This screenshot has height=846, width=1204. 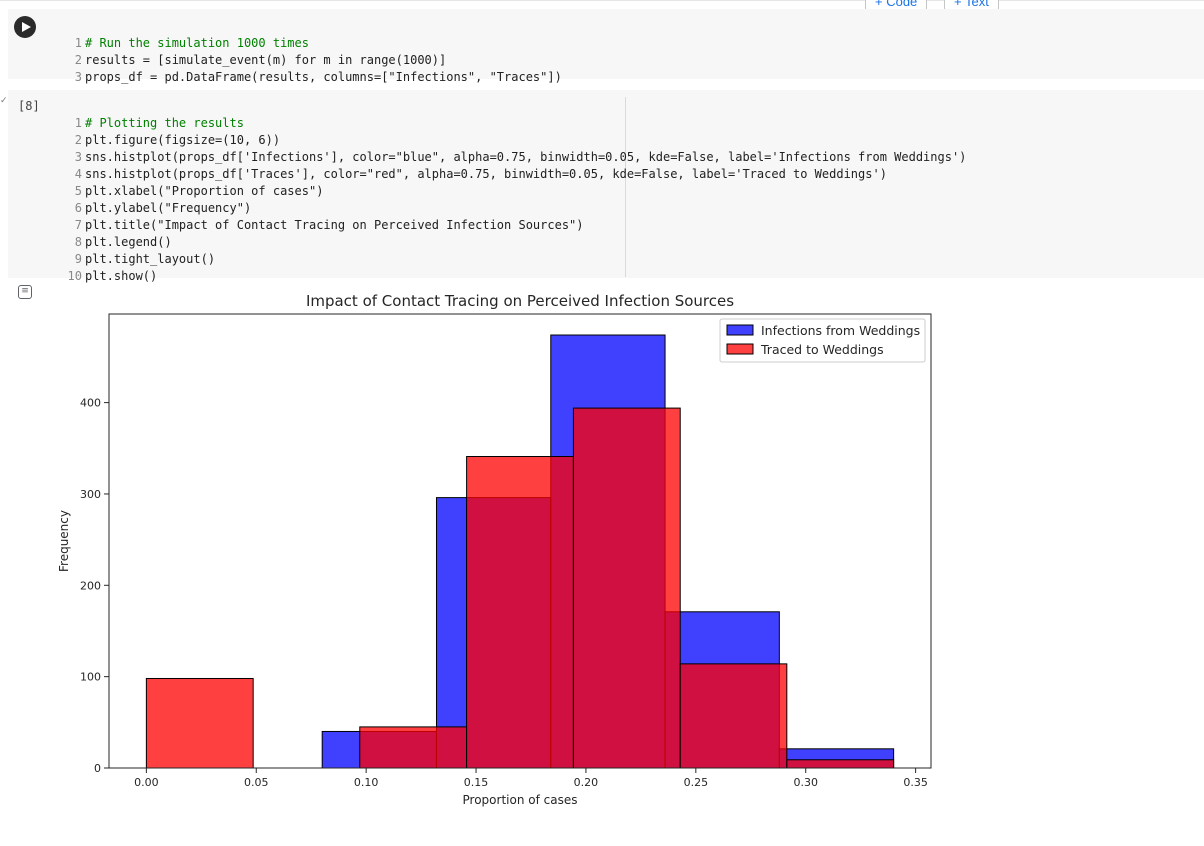 I want to click on x-tick-label: 0.10, so click(x=366, y=782).